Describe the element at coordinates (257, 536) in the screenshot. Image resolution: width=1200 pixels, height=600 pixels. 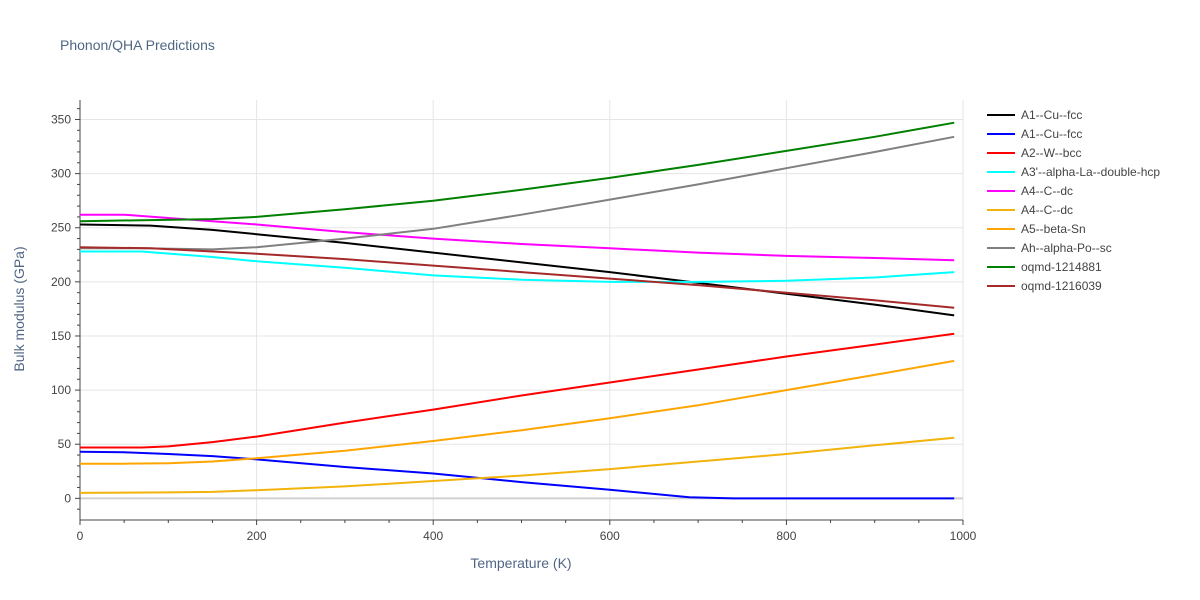
I see `x-tick-label: 200` at that location.